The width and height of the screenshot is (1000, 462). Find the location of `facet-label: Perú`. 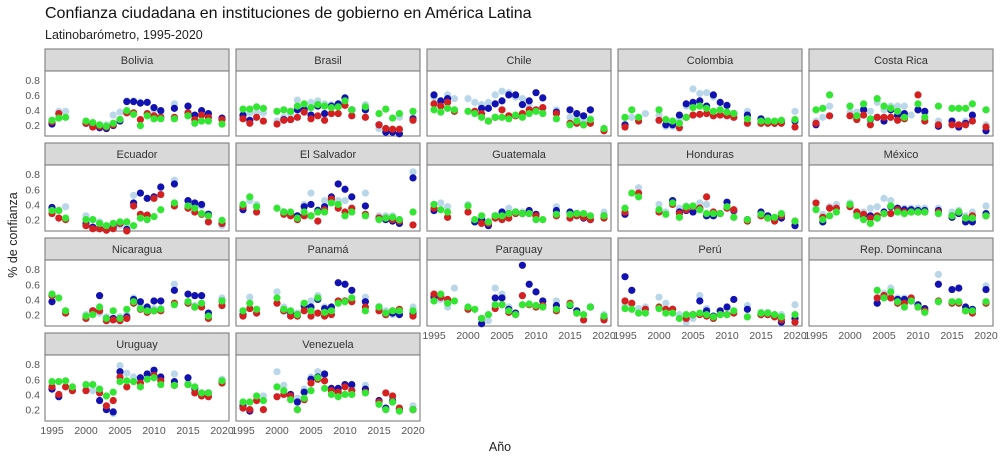

facet-label: Perú is located at coordinates (709, 250).